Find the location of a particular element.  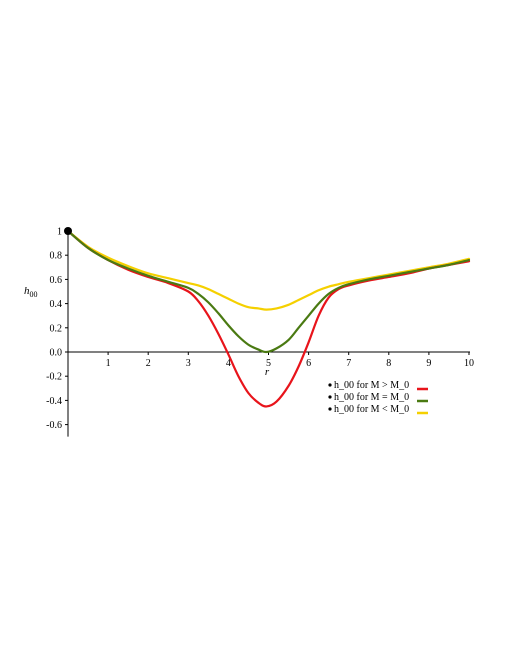

y-axis-label: h00 is located at coordinates (31, 292).